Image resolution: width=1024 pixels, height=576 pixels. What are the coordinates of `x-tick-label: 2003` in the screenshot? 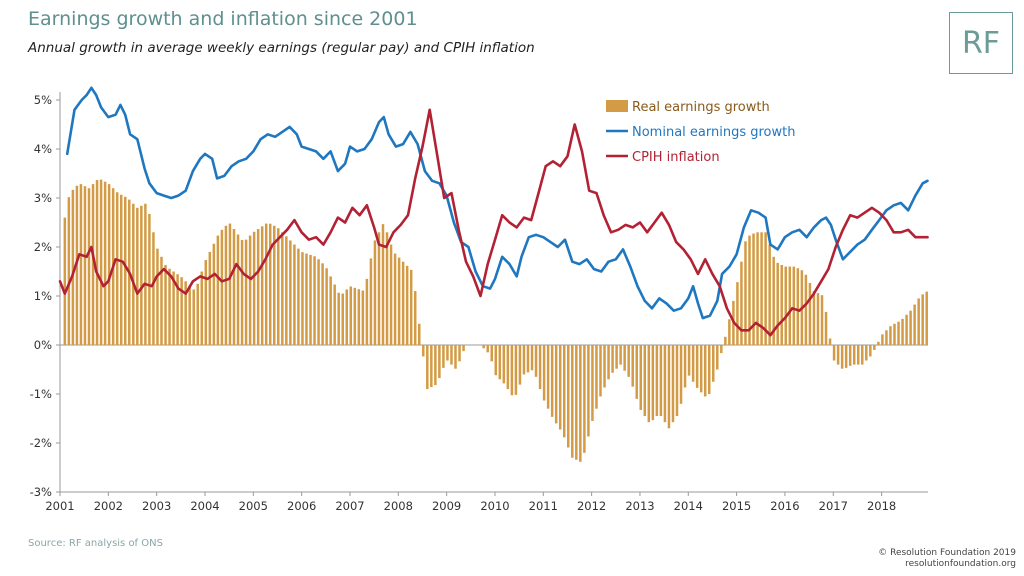 It's located at (156, 506).